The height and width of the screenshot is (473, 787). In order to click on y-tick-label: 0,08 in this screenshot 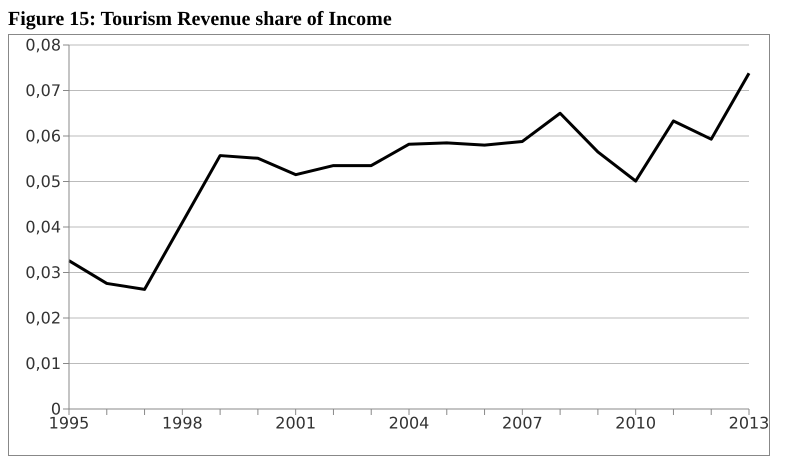, I will do `click(43, 45)`.